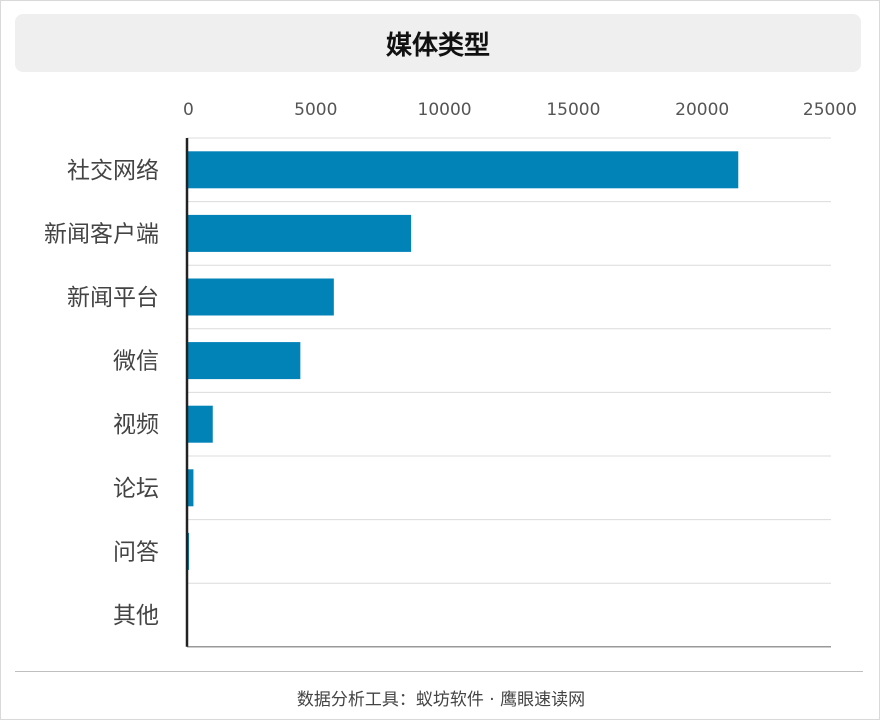  I want to click on chart-title: 媒体类型, so click(437, 45).